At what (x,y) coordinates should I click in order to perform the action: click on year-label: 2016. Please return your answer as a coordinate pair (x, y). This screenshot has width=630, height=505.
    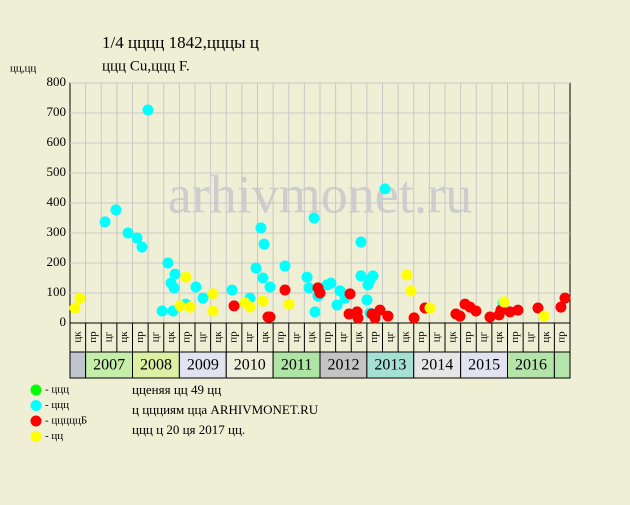
    Looking at the image, I should click on (531, 365).